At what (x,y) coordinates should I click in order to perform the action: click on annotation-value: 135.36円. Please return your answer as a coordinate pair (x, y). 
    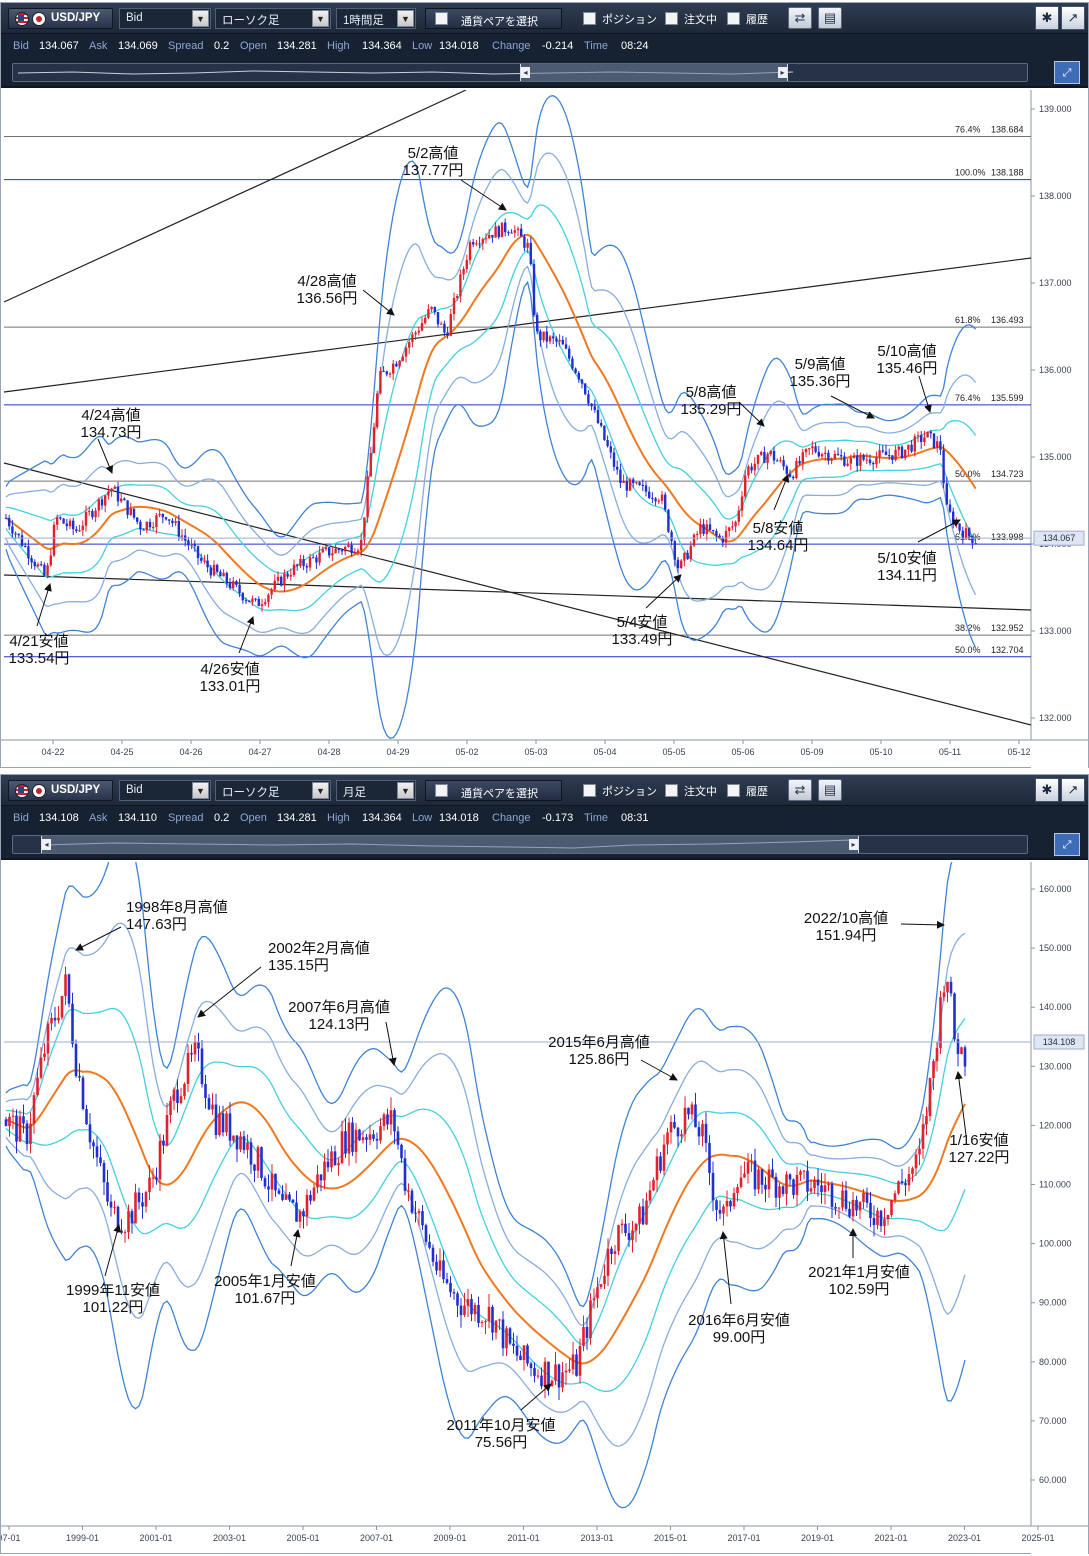
    Looking at the image, I should click on (820, 381).